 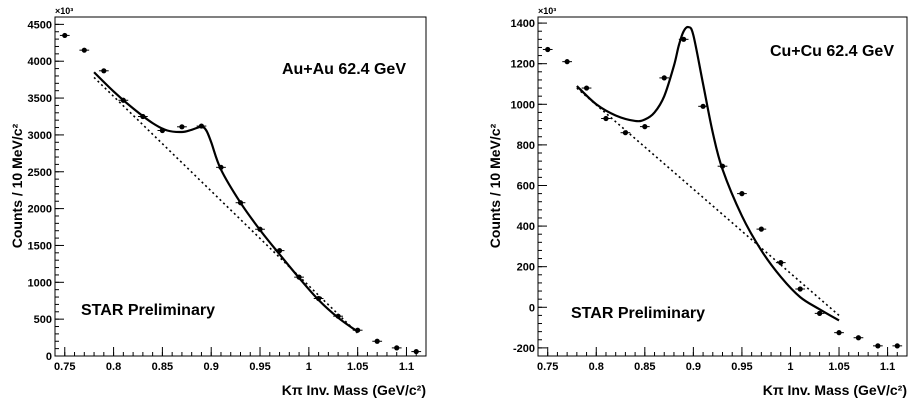 I want to click on y-tick-label: 4500, so click(x=40, y=25).